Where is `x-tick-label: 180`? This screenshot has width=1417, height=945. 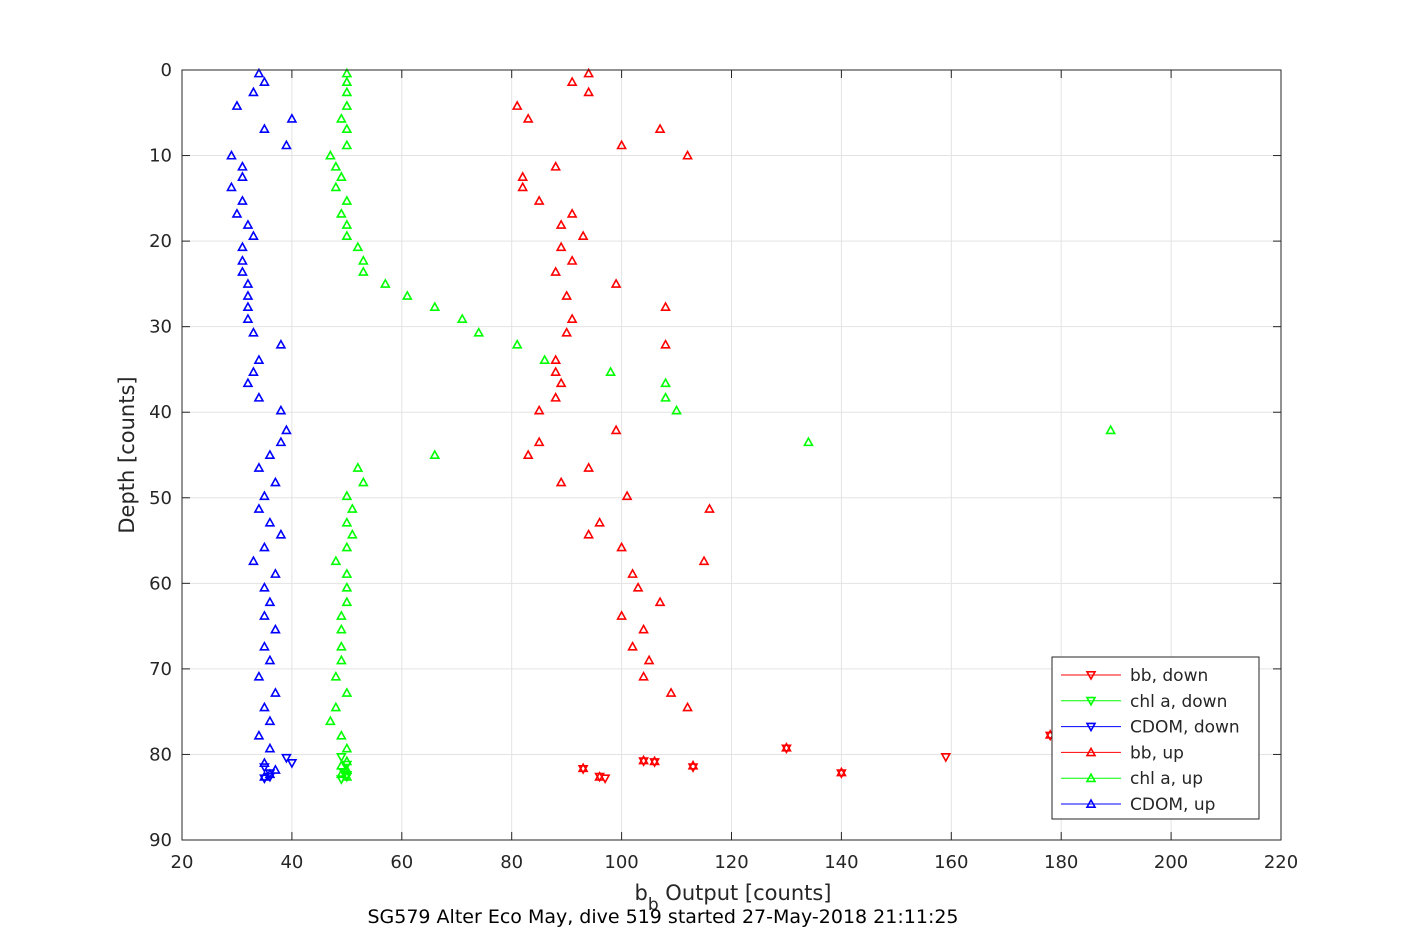 x-tick-label: 180 is located at coordinates (1061, 862).